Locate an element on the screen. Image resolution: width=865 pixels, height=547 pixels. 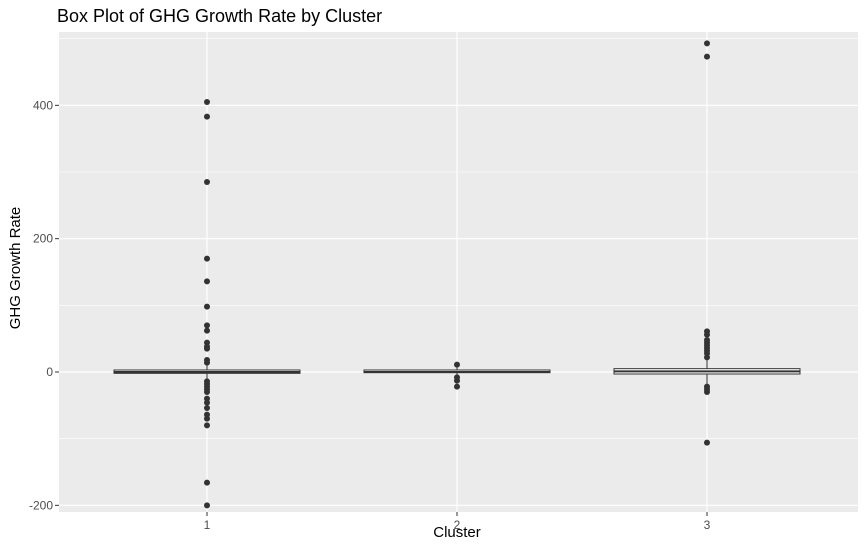
x-axis-title: Cluster is located at coordinates (457, 532).